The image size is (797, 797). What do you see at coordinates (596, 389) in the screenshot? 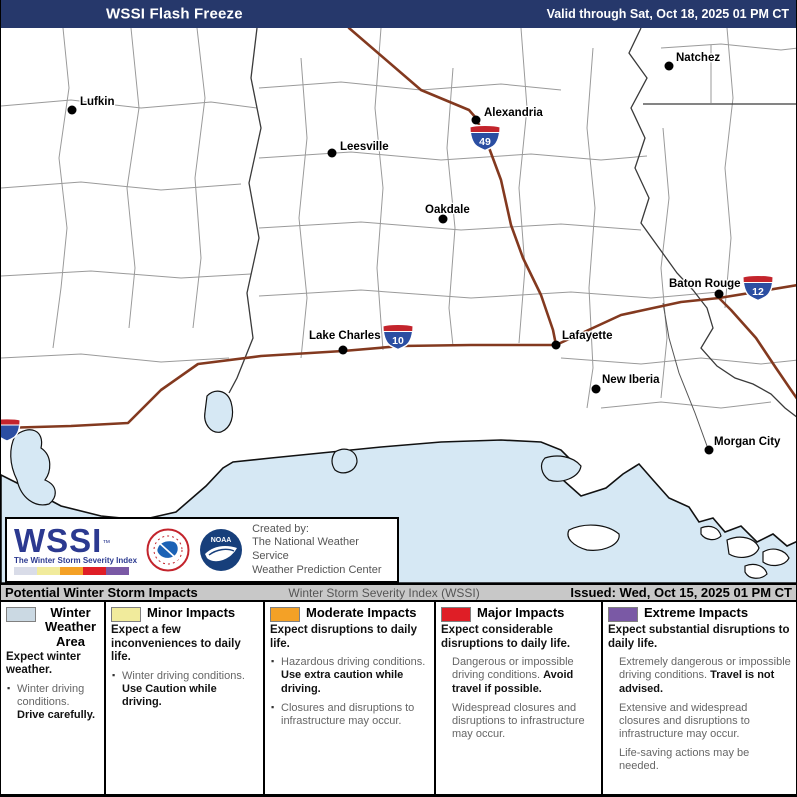
I see `city-dot-new-iberia` at bounding box center [596, 389].